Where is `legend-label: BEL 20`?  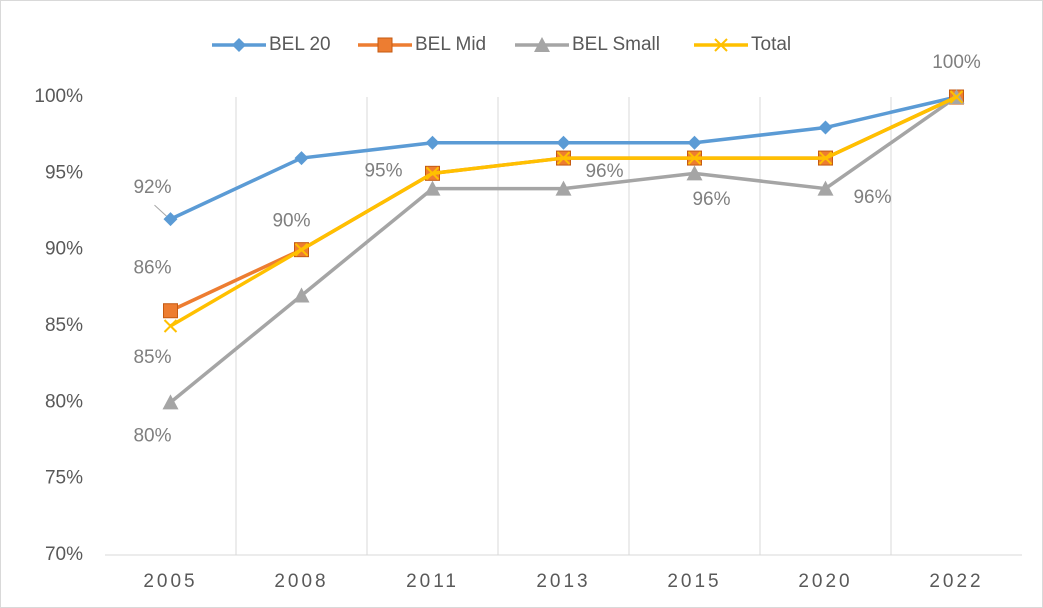 legend-label: BEL 20 is located at coordinates (300, 44).